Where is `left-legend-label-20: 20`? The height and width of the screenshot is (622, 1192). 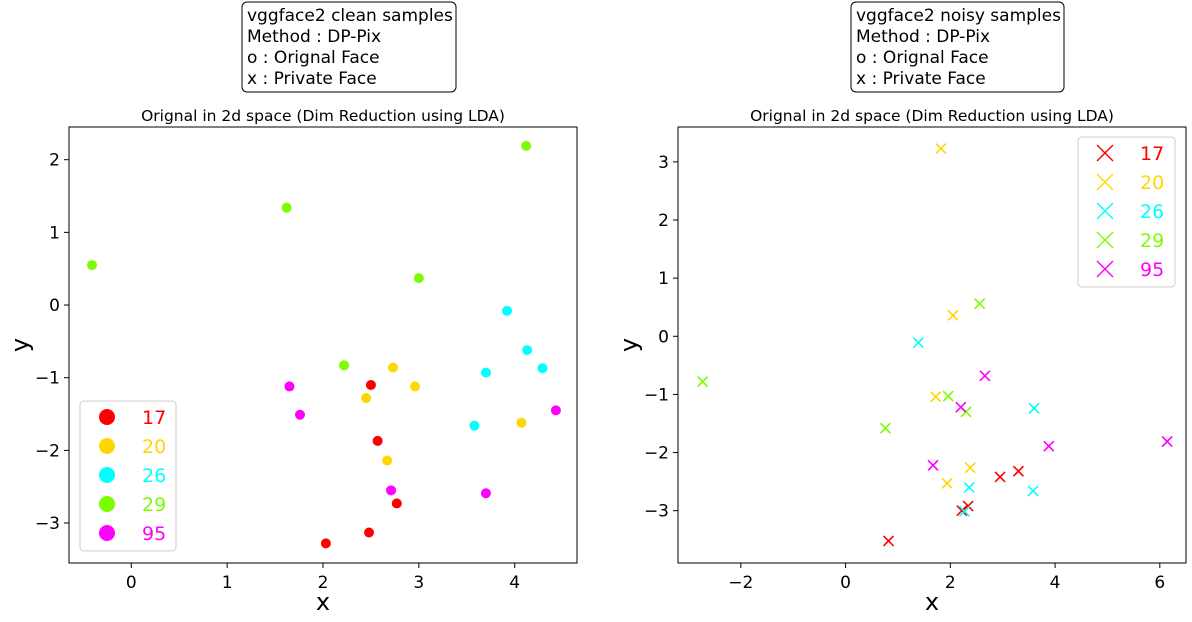
left-legend-label-20: 20 is located at coordinates (154, 447).